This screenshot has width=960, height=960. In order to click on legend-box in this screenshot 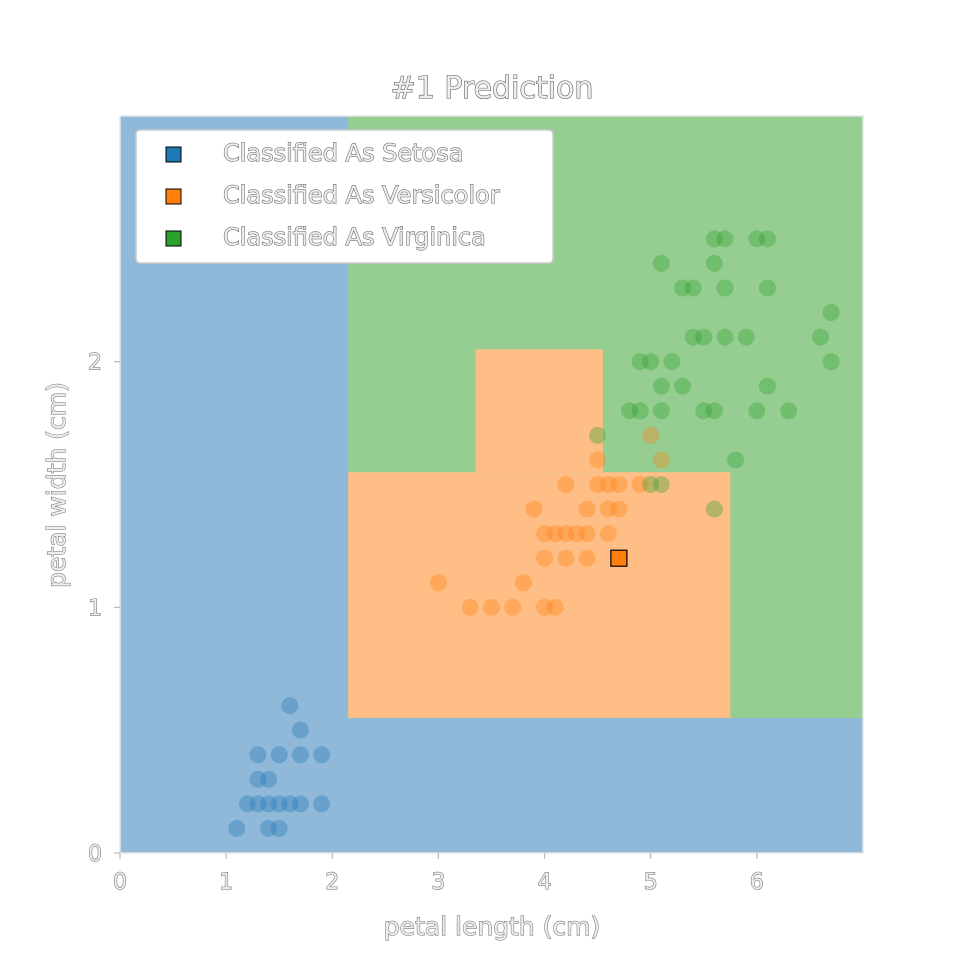, I will do `click(344, 196)`.